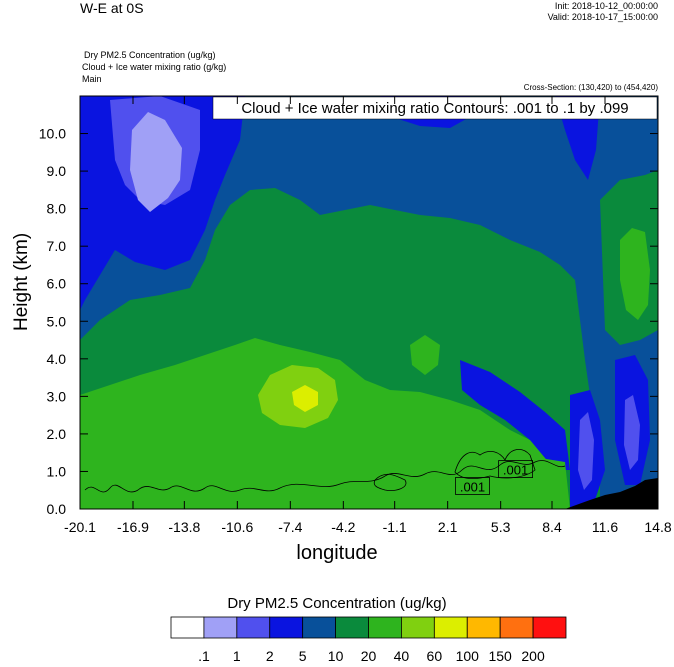  What do you see at coordinates (337, 603) in the screenshot?
I see `colorbar-title: Dry PM2.5 Concentration (ug/kg)` at bounding box center [337, 603].